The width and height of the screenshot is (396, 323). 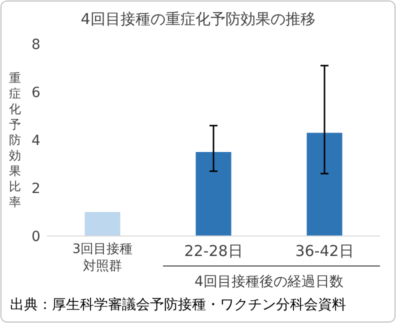 I want to click on x-tick-label: 3回目接種対照群, so click(x=102, y=258).